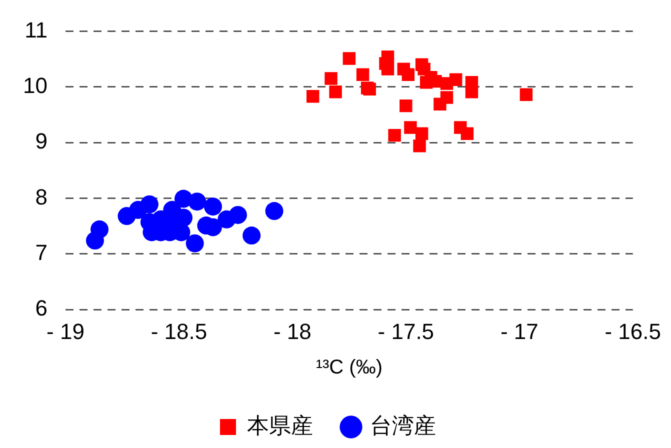  I want to click on y-tick-label: 9, so click(41, 141).